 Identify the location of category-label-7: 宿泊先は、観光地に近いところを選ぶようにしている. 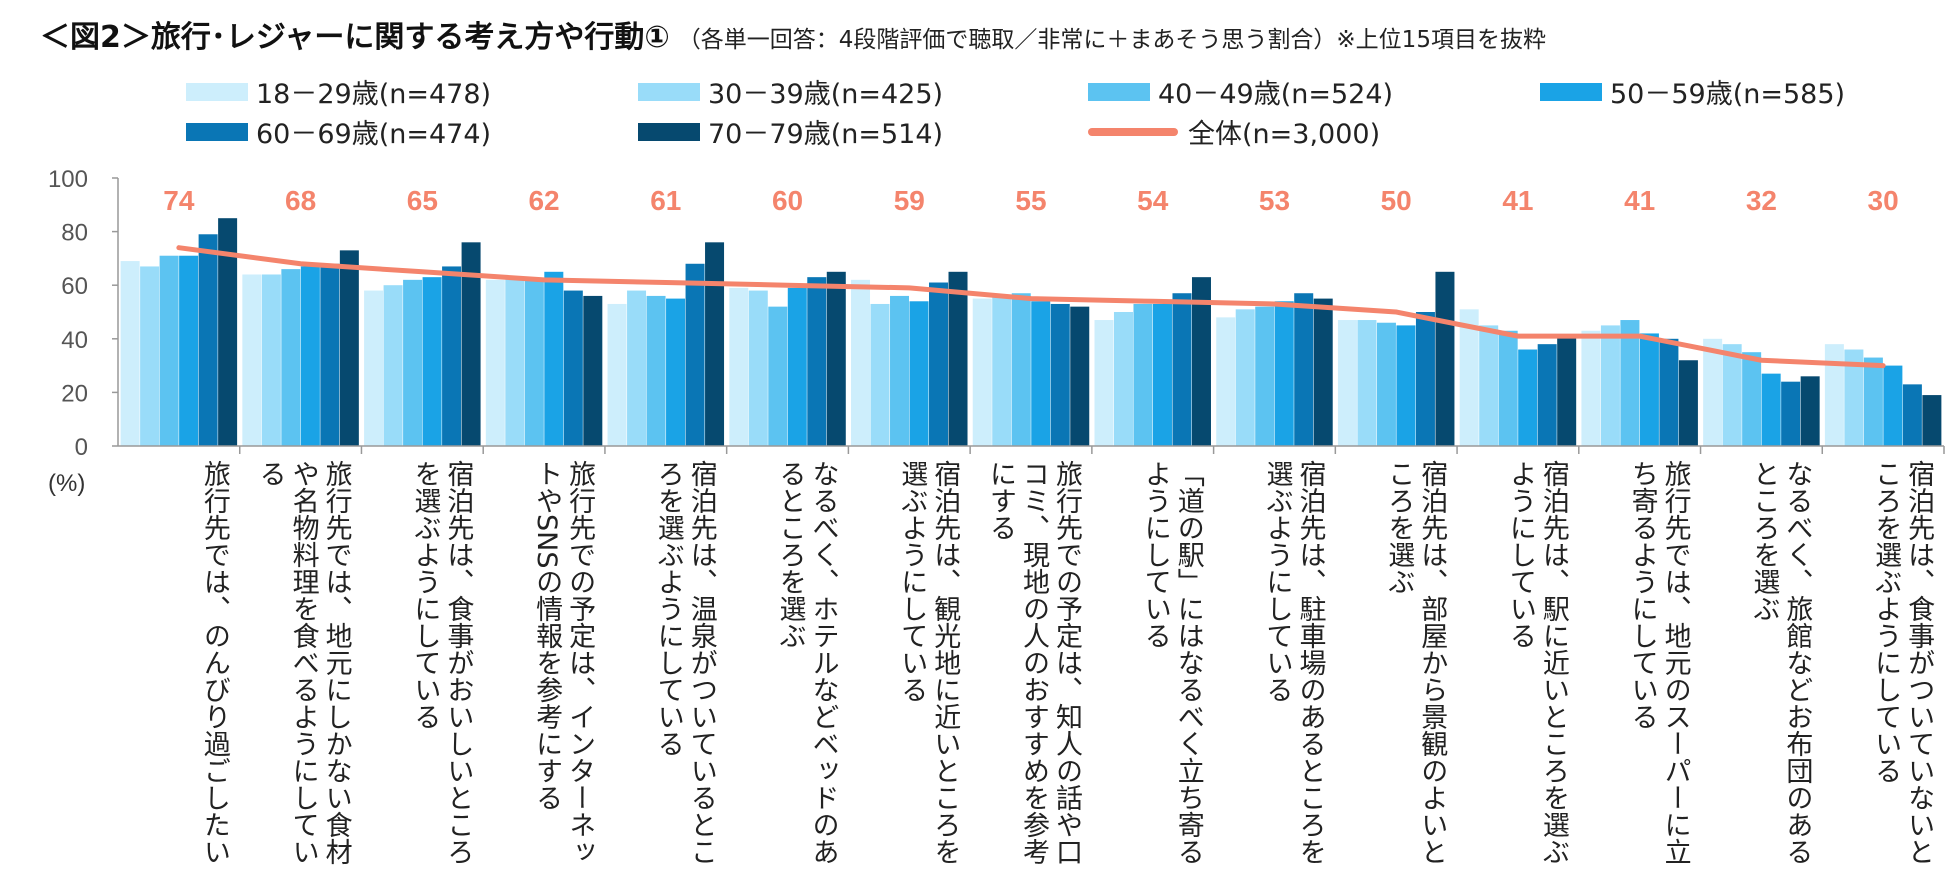
(928, 662).